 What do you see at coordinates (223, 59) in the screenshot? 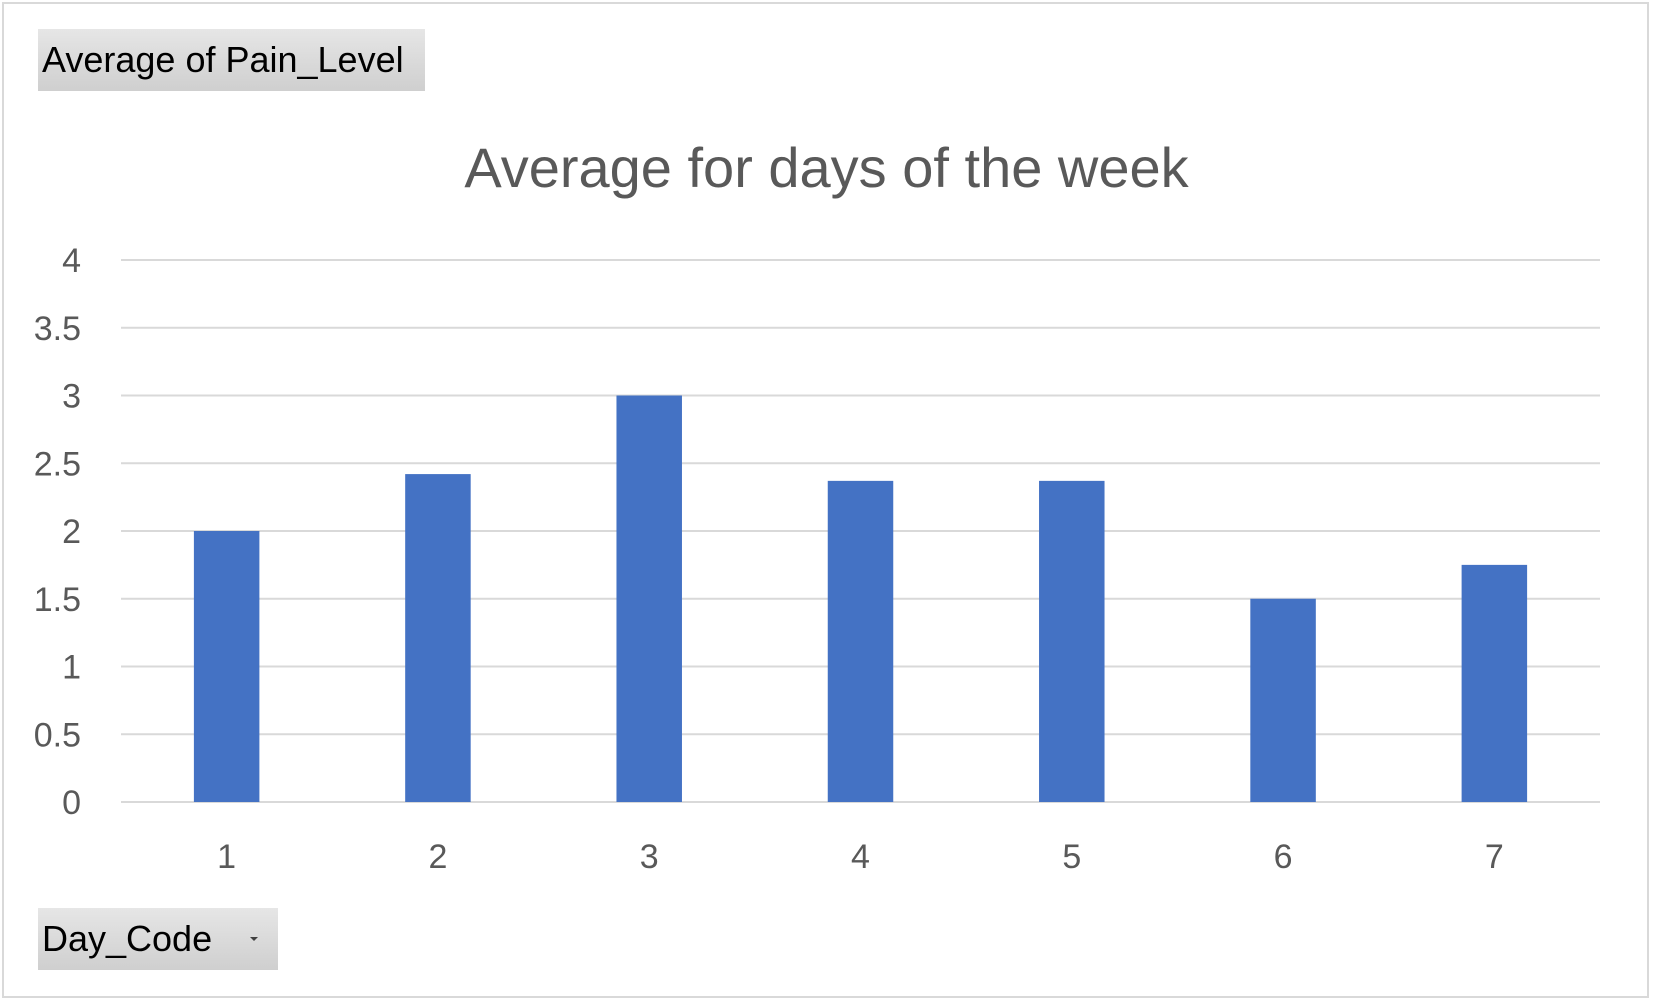
I see `value-field-label: Average of Pain_Level` at bounding box center [223, 59].